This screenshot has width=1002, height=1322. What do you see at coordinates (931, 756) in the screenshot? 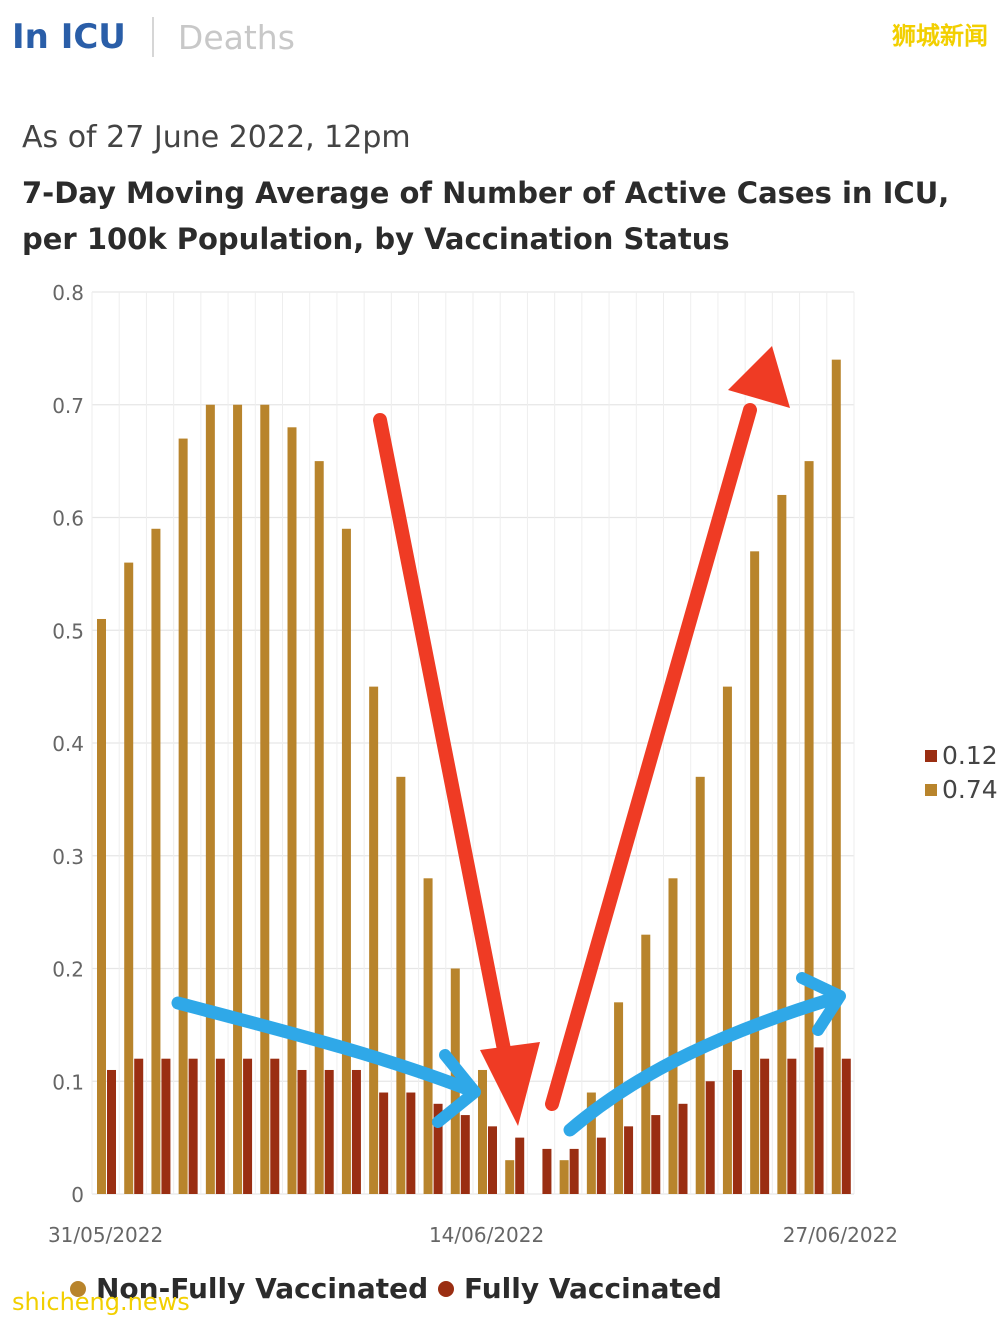
I see `hover-swatch-fully` at bounding box center [931, 756].